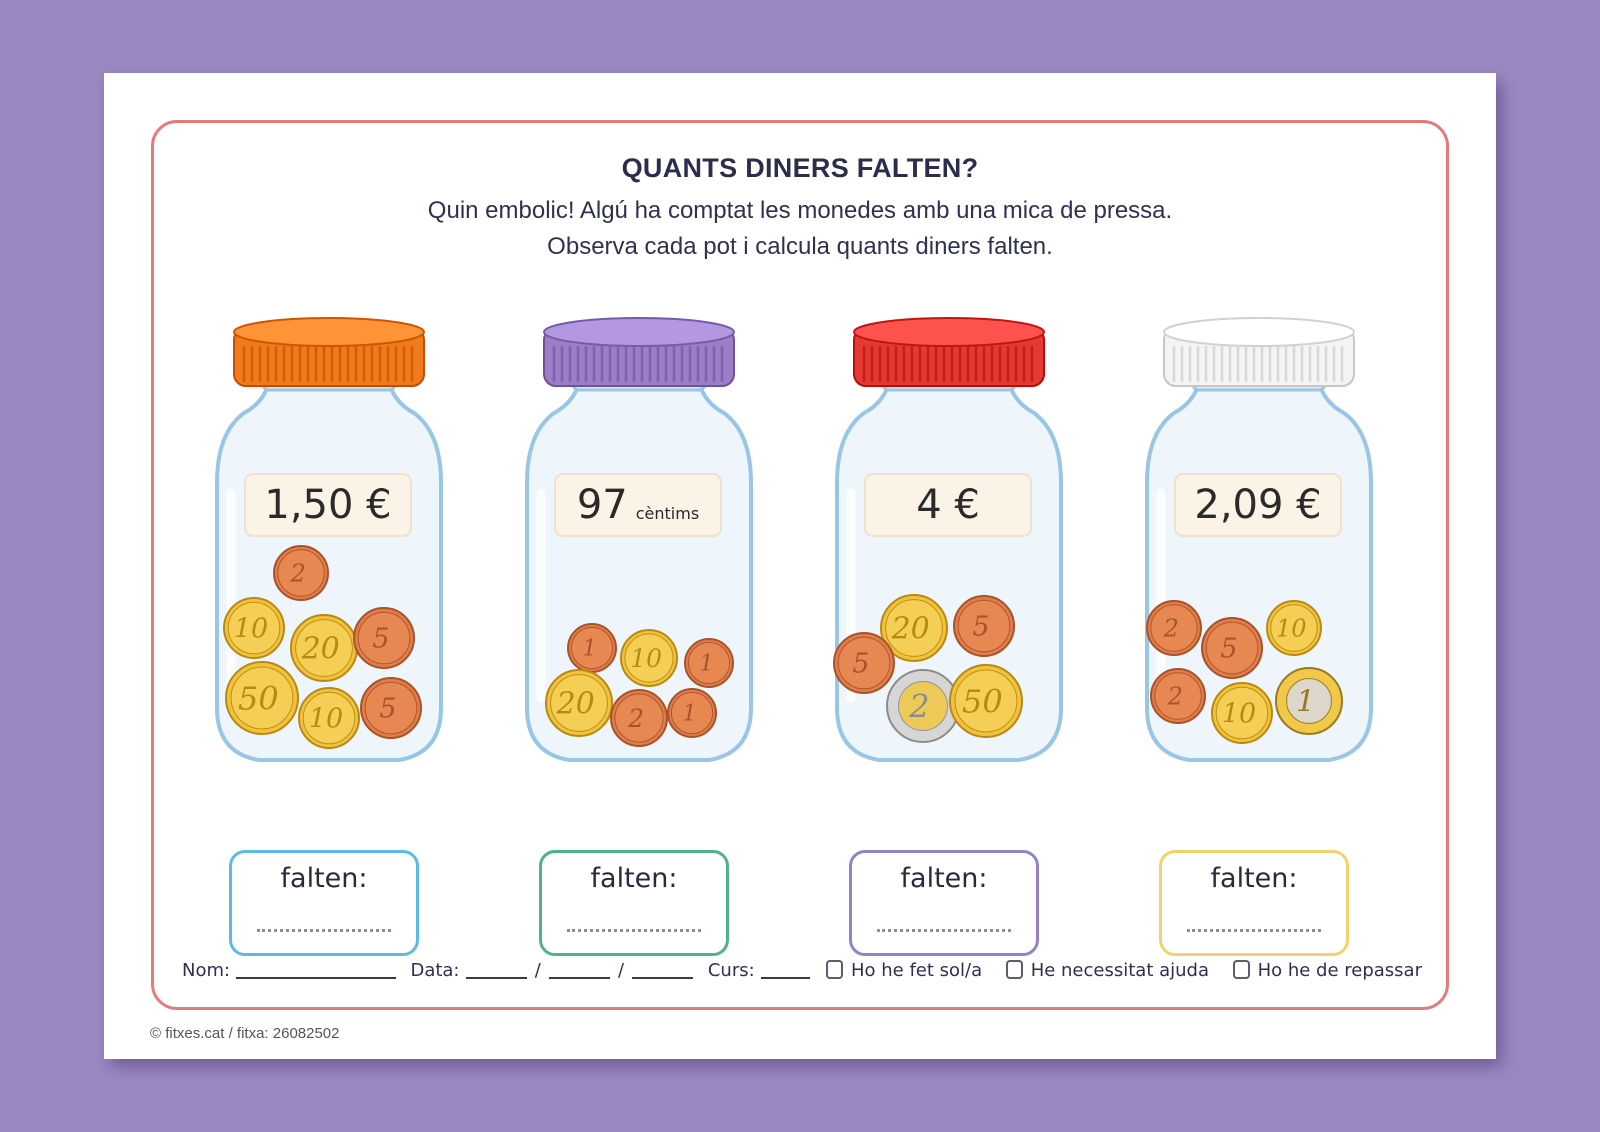 This screenshot has height=1132, width=1600. I want to click on jar-2-target-label: 97 cèntims, so click(638, 505).